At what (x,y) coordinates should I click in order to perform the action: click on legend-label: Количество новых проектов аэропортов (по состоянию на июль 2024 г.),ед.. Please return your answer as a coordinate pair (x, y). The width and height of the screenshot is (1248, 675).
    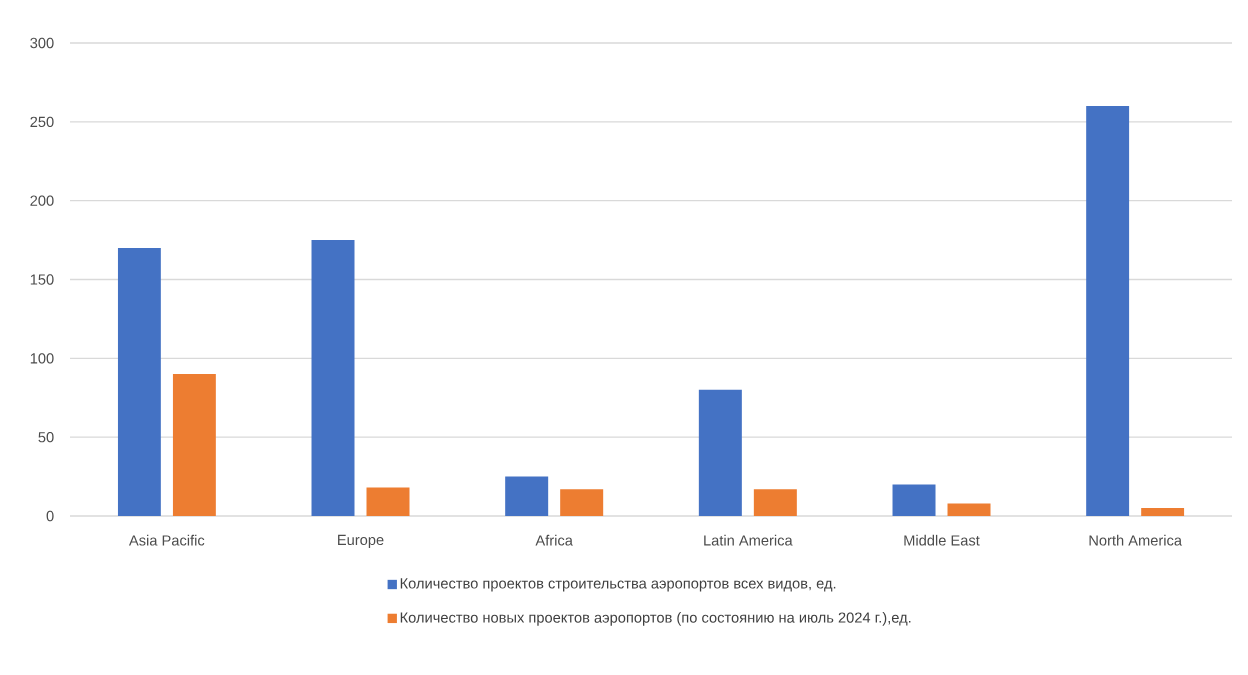
    Looking at the image, I should click on (655, 618).